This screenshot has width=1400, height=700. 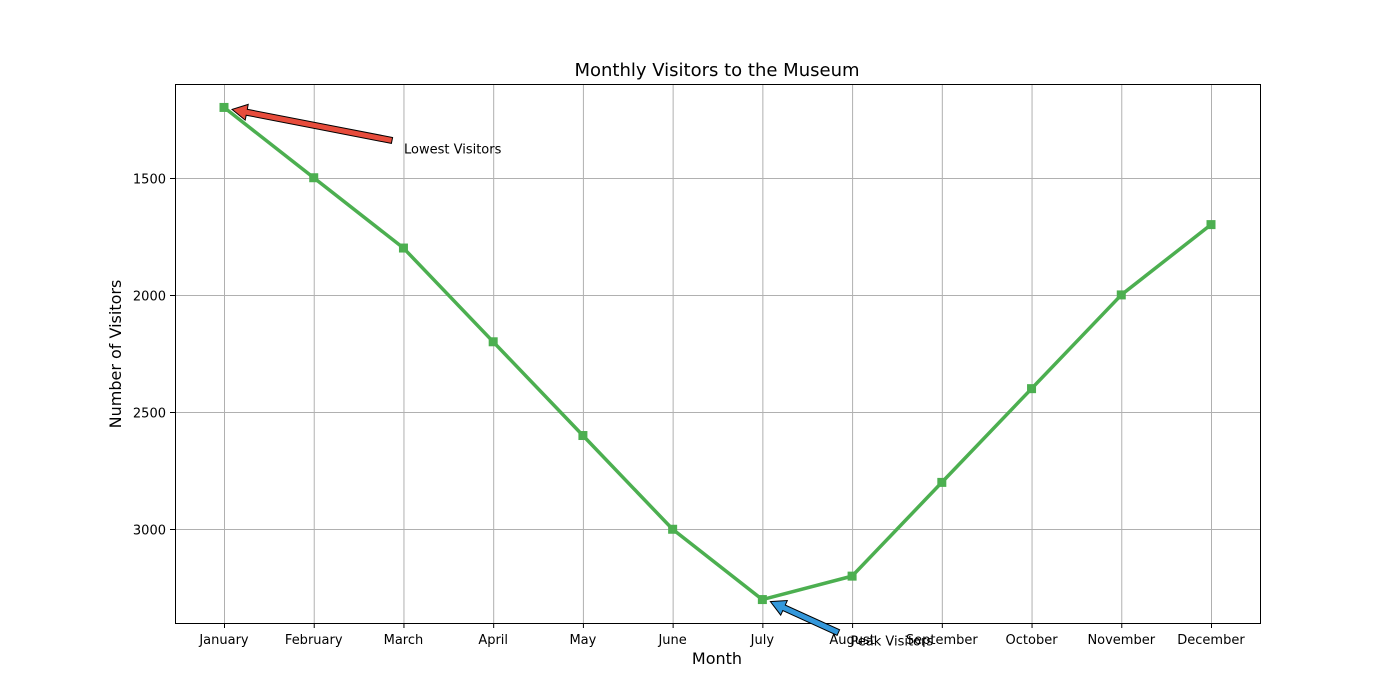 I want to click on x-tick-label: April, so click(x=493, y=640).